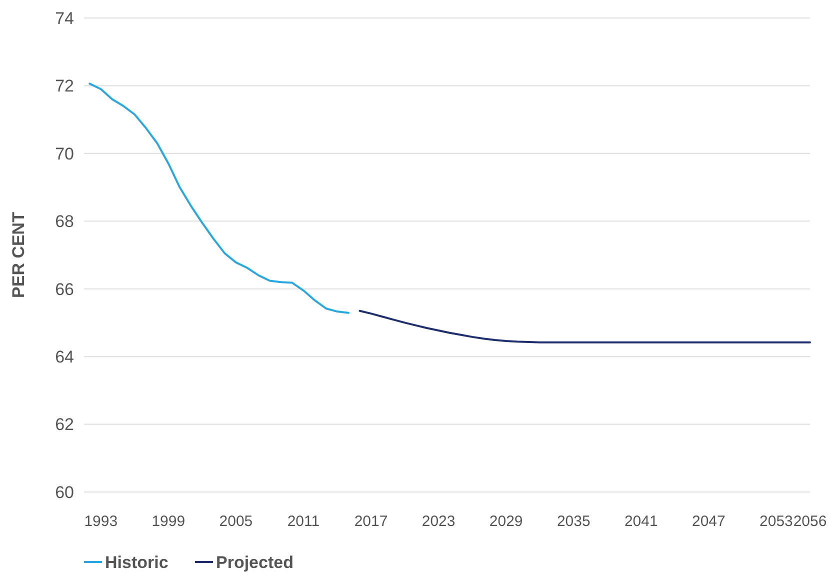 The height and width of the screenshot is (580, 836). I want to click on x-tick-label: 2017, so click(371, 521).